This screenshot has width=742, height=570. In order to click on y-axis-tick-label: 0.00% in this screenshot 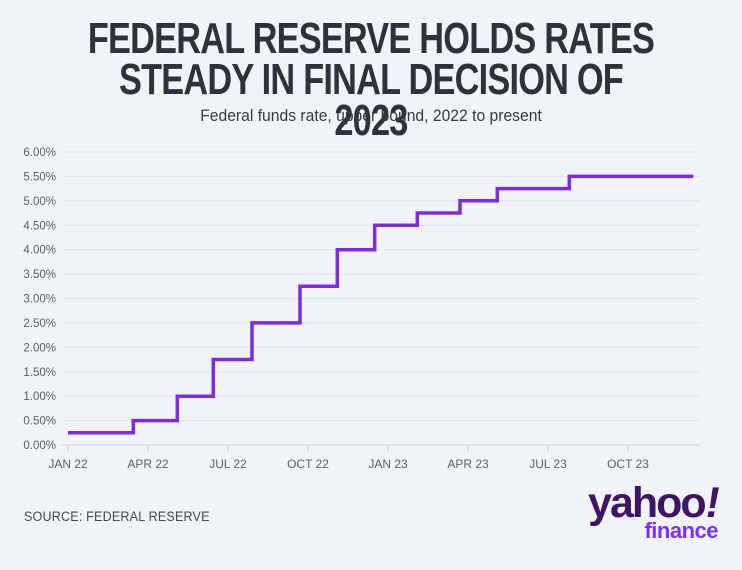, I will do `click(39, 446)`.